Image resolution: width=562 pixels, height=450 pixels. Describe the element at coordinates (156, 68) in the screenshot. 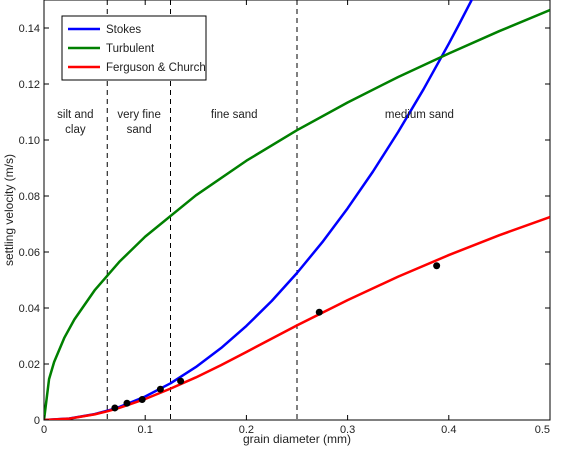

I see `legend-label-ferguson-church: Ferguson & Church` at that location.